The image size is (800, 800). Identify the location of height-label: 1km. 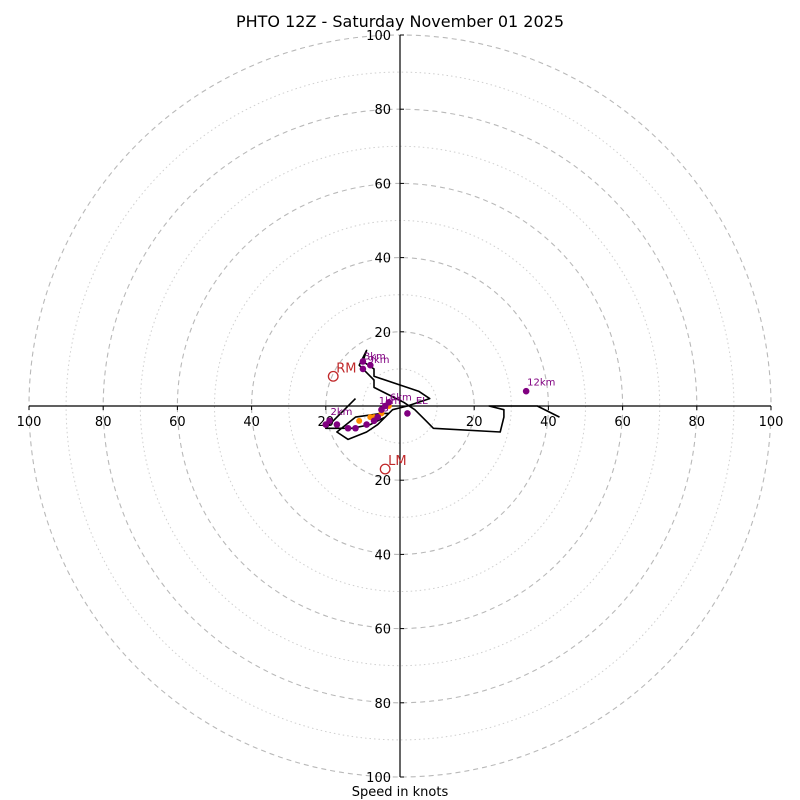
(390, 401).